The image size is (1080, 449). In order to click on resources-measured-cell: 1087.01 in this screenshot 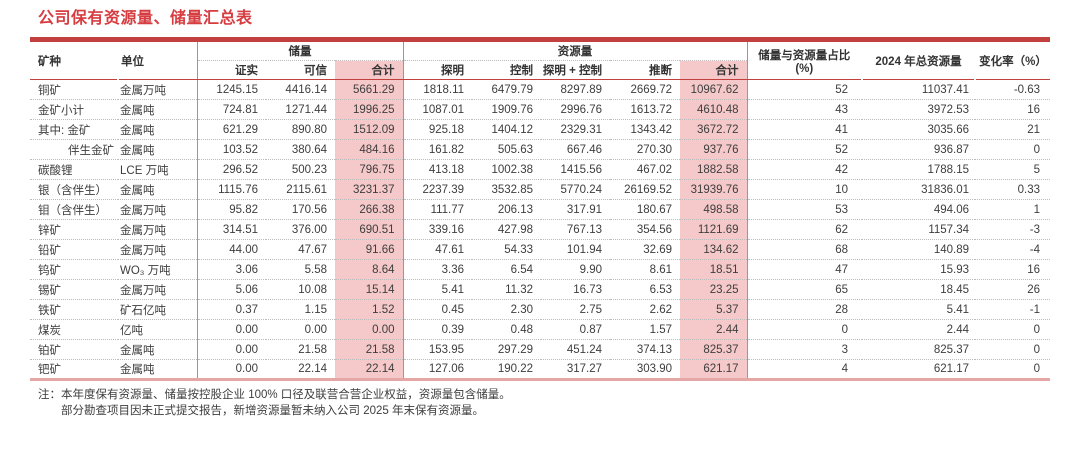, I will do `click(437, 109)`.